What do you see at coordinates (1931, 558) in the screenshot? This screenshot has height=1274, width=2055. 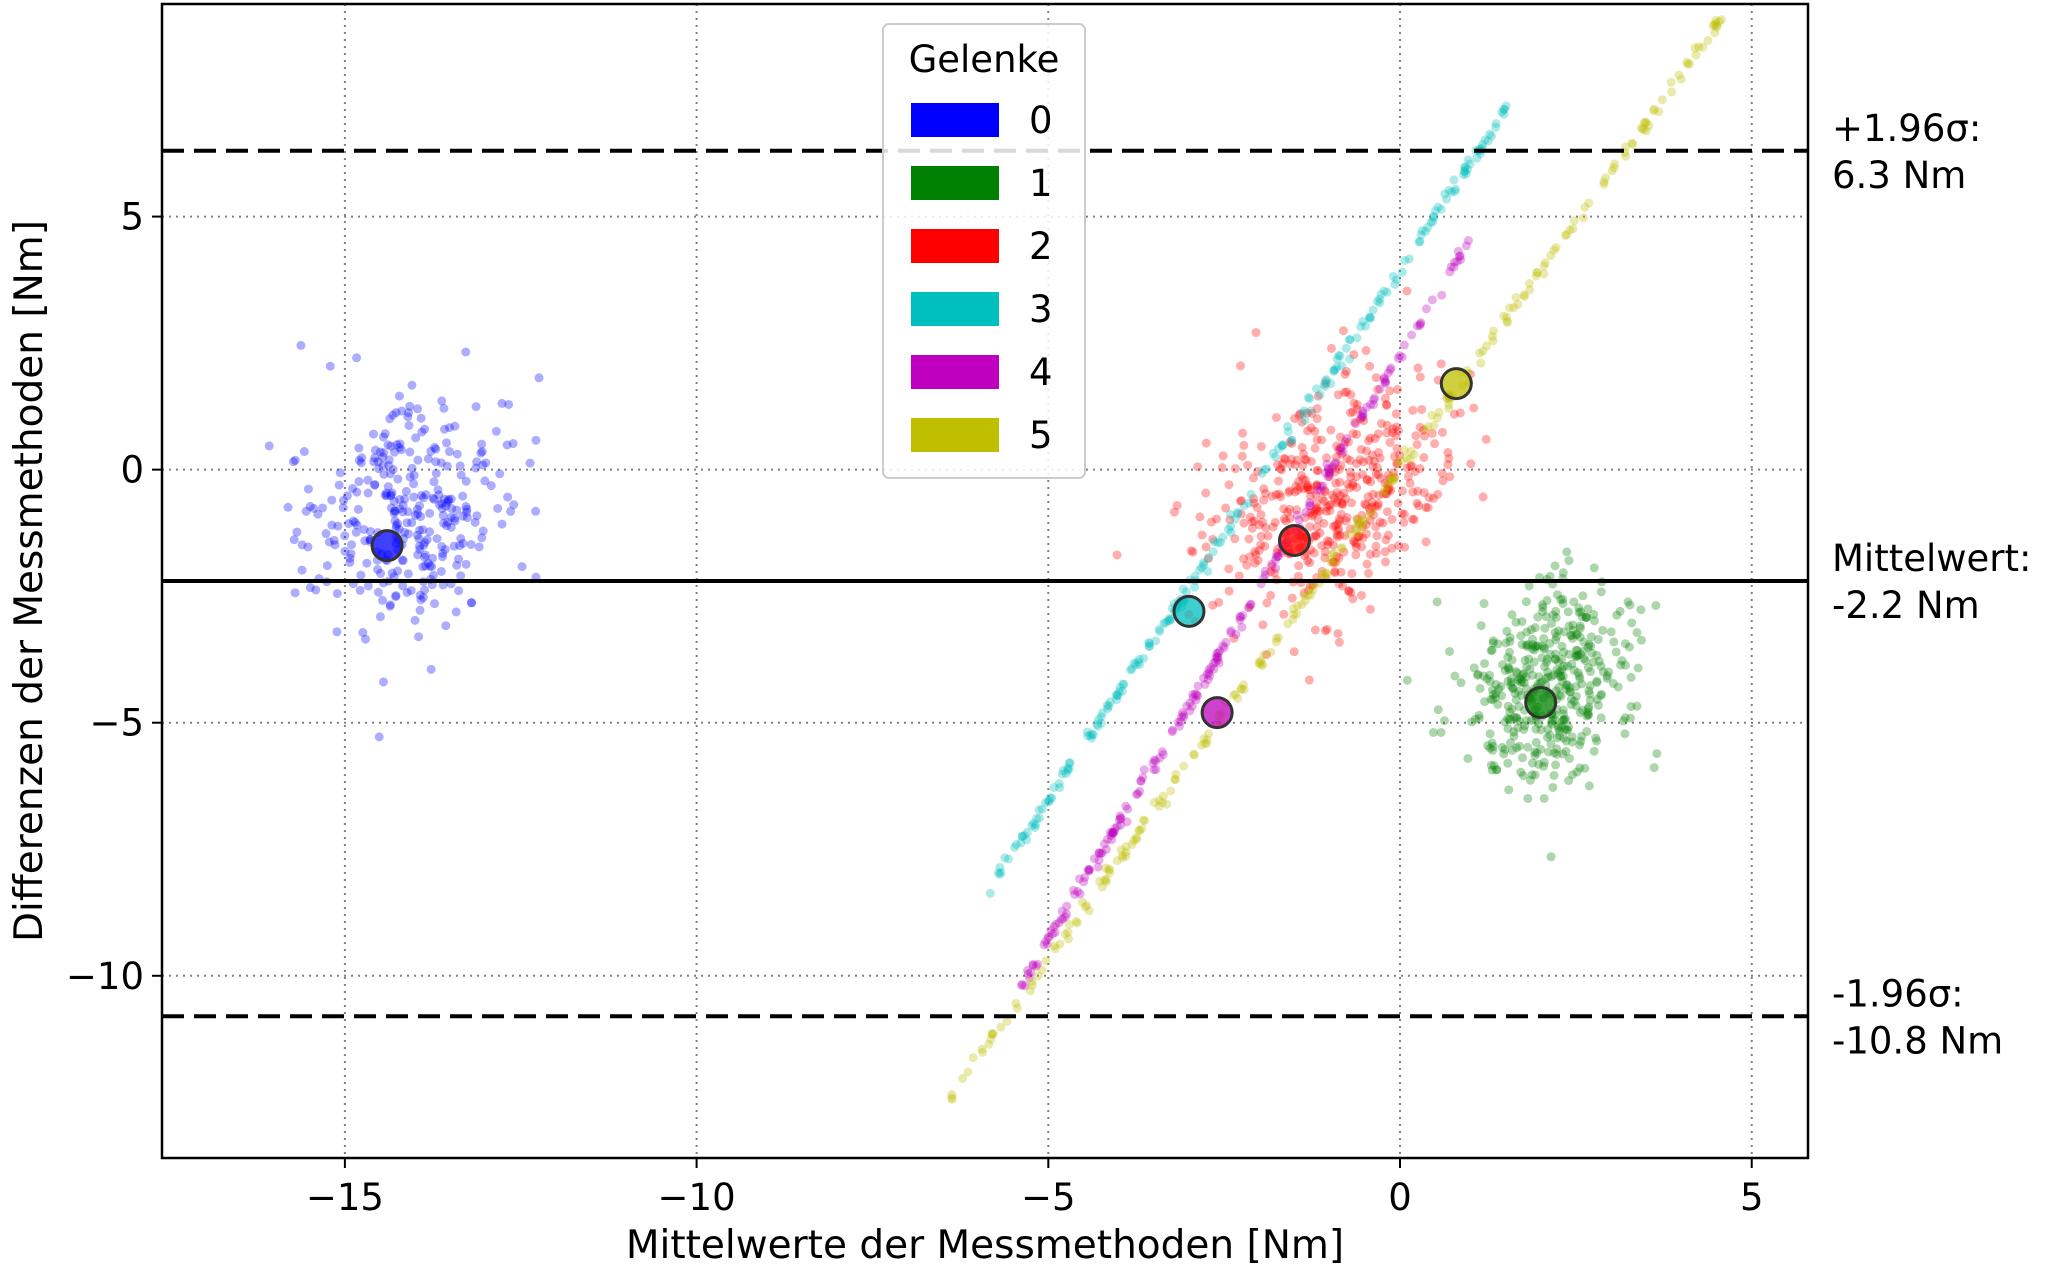 I see `mean-label-title: Mittelwert:` at bounding box center [1931, 558].